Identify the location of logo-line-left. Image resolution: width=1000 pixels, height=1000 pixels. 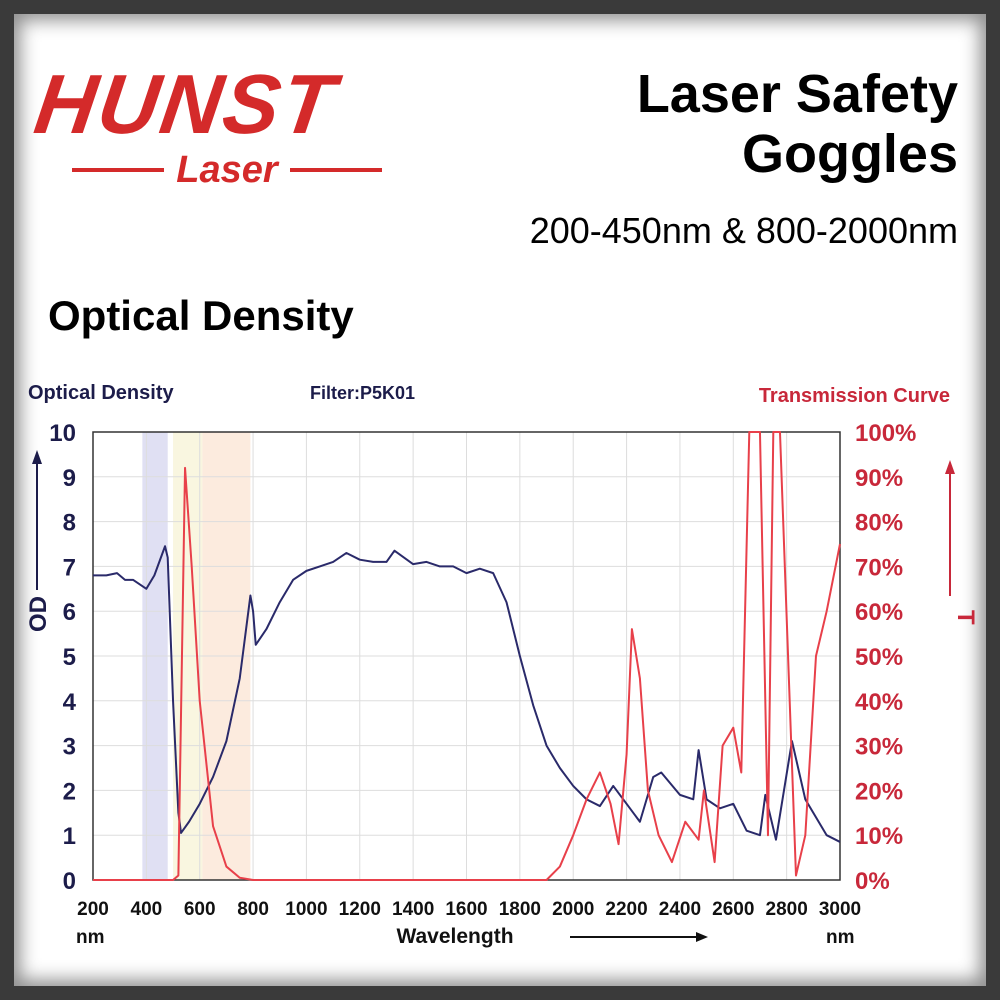
(118, 170).